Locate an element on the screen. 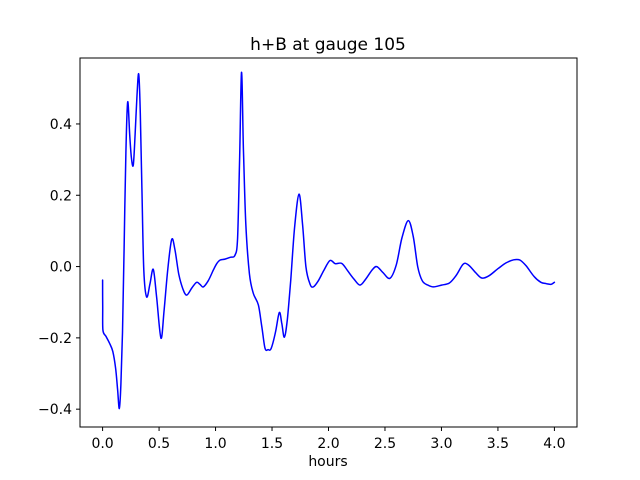 This screenshot has width=640, height=480. x-tick-label: 1.5 is located at coordinates (272, 444).